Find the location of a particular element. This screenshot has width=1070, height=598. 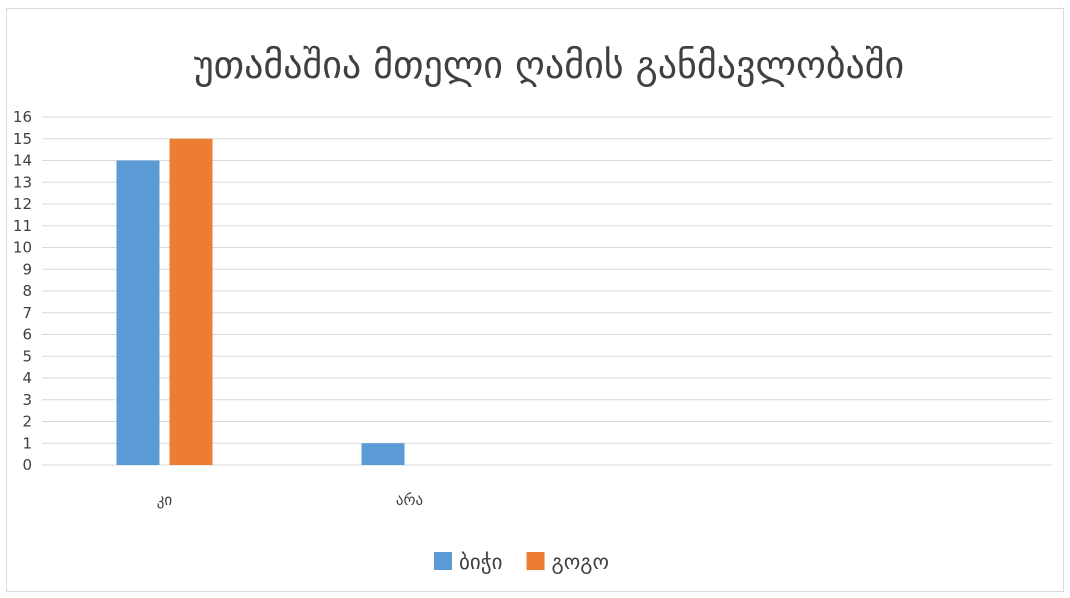

y-tick-label: 6 is located at coordinates (27, 335).